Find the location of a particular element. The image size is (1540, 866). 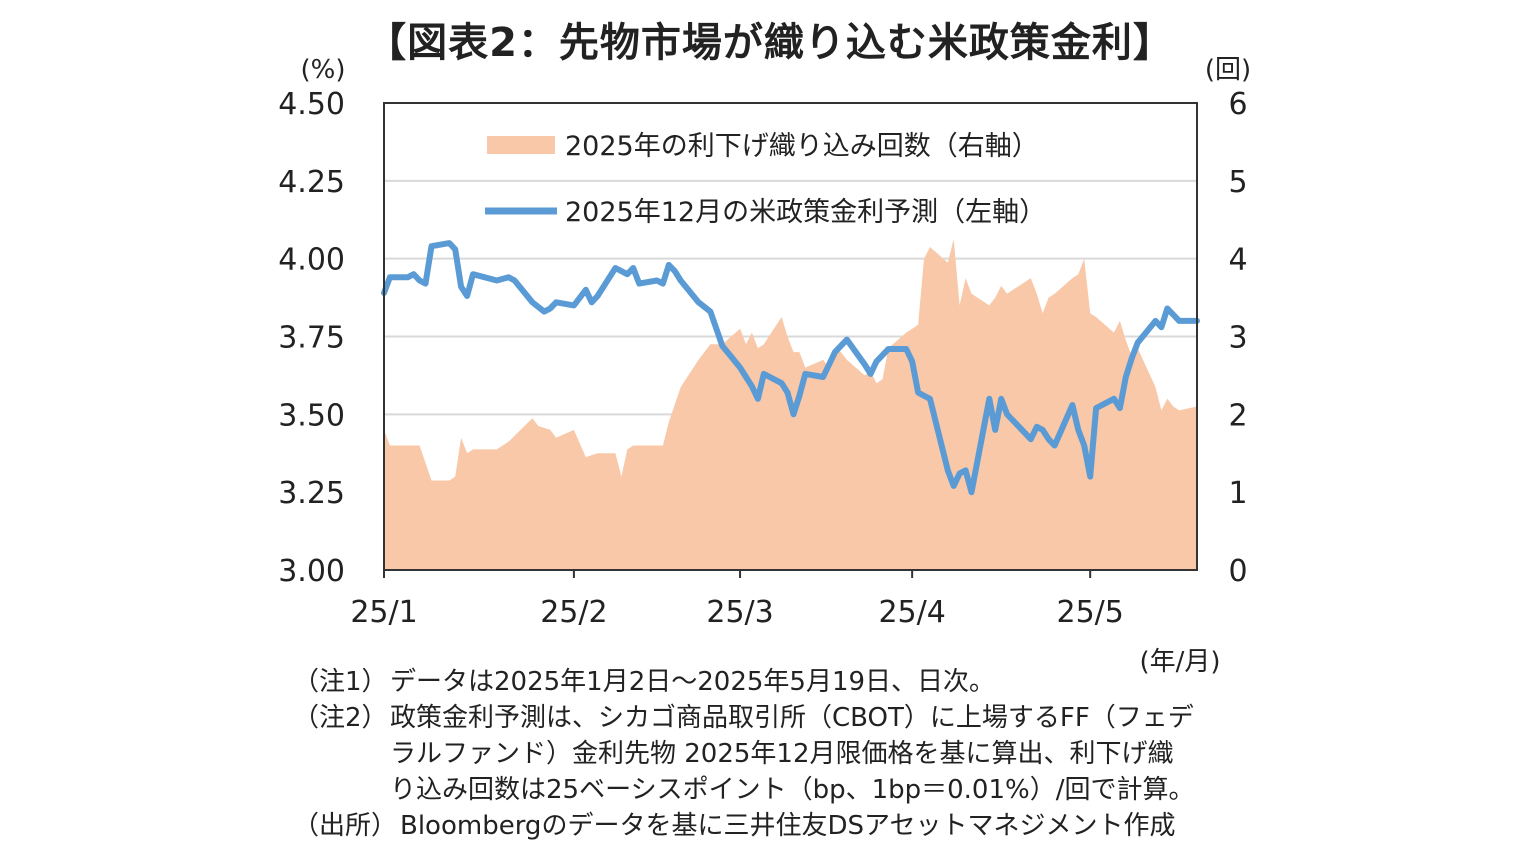

x-tick-label: 25/4 is located at coordinates (911, 612).